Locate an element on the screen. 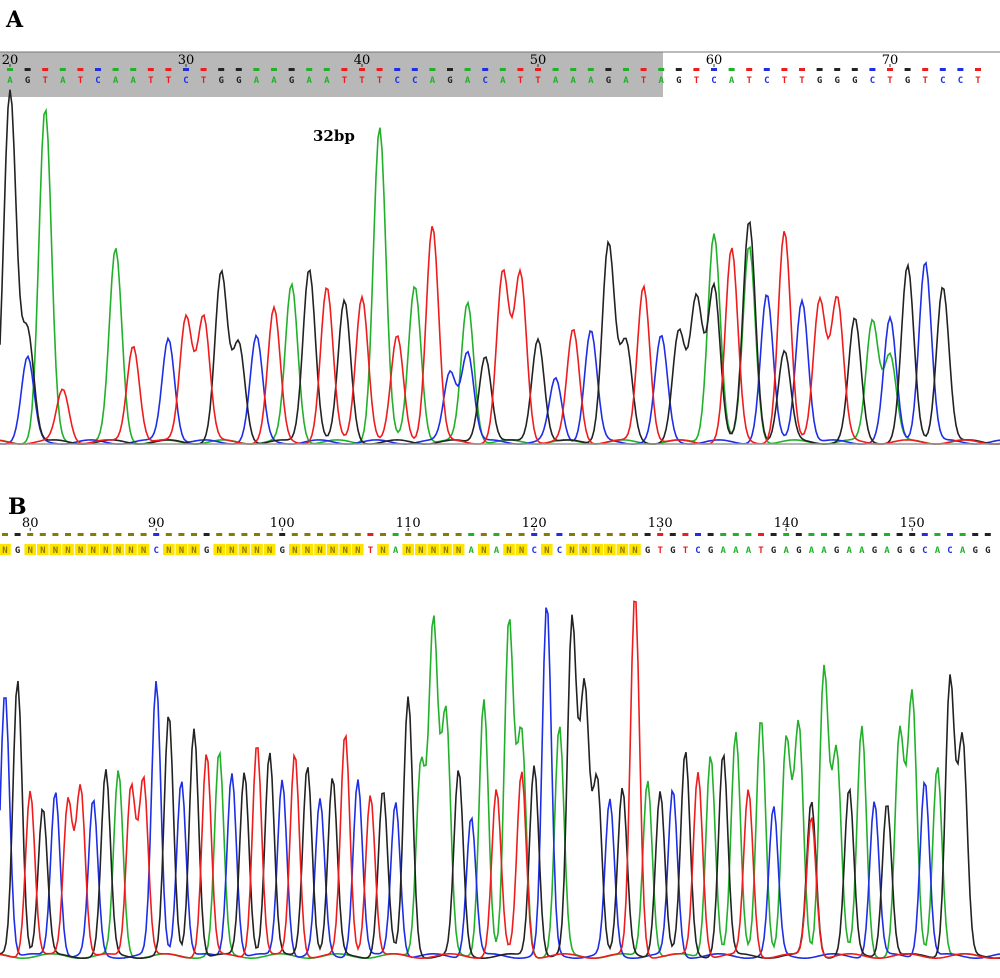  position-tick-label: 40 is located at coordinates (362, 60).